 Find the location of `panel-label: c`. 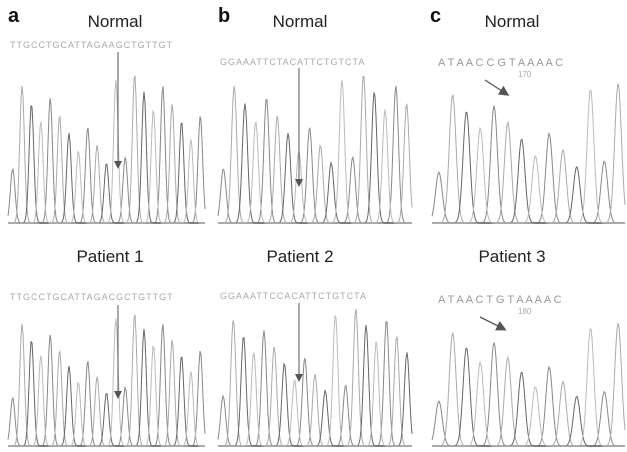

panel-label: c is located at coordinates (435, 16).